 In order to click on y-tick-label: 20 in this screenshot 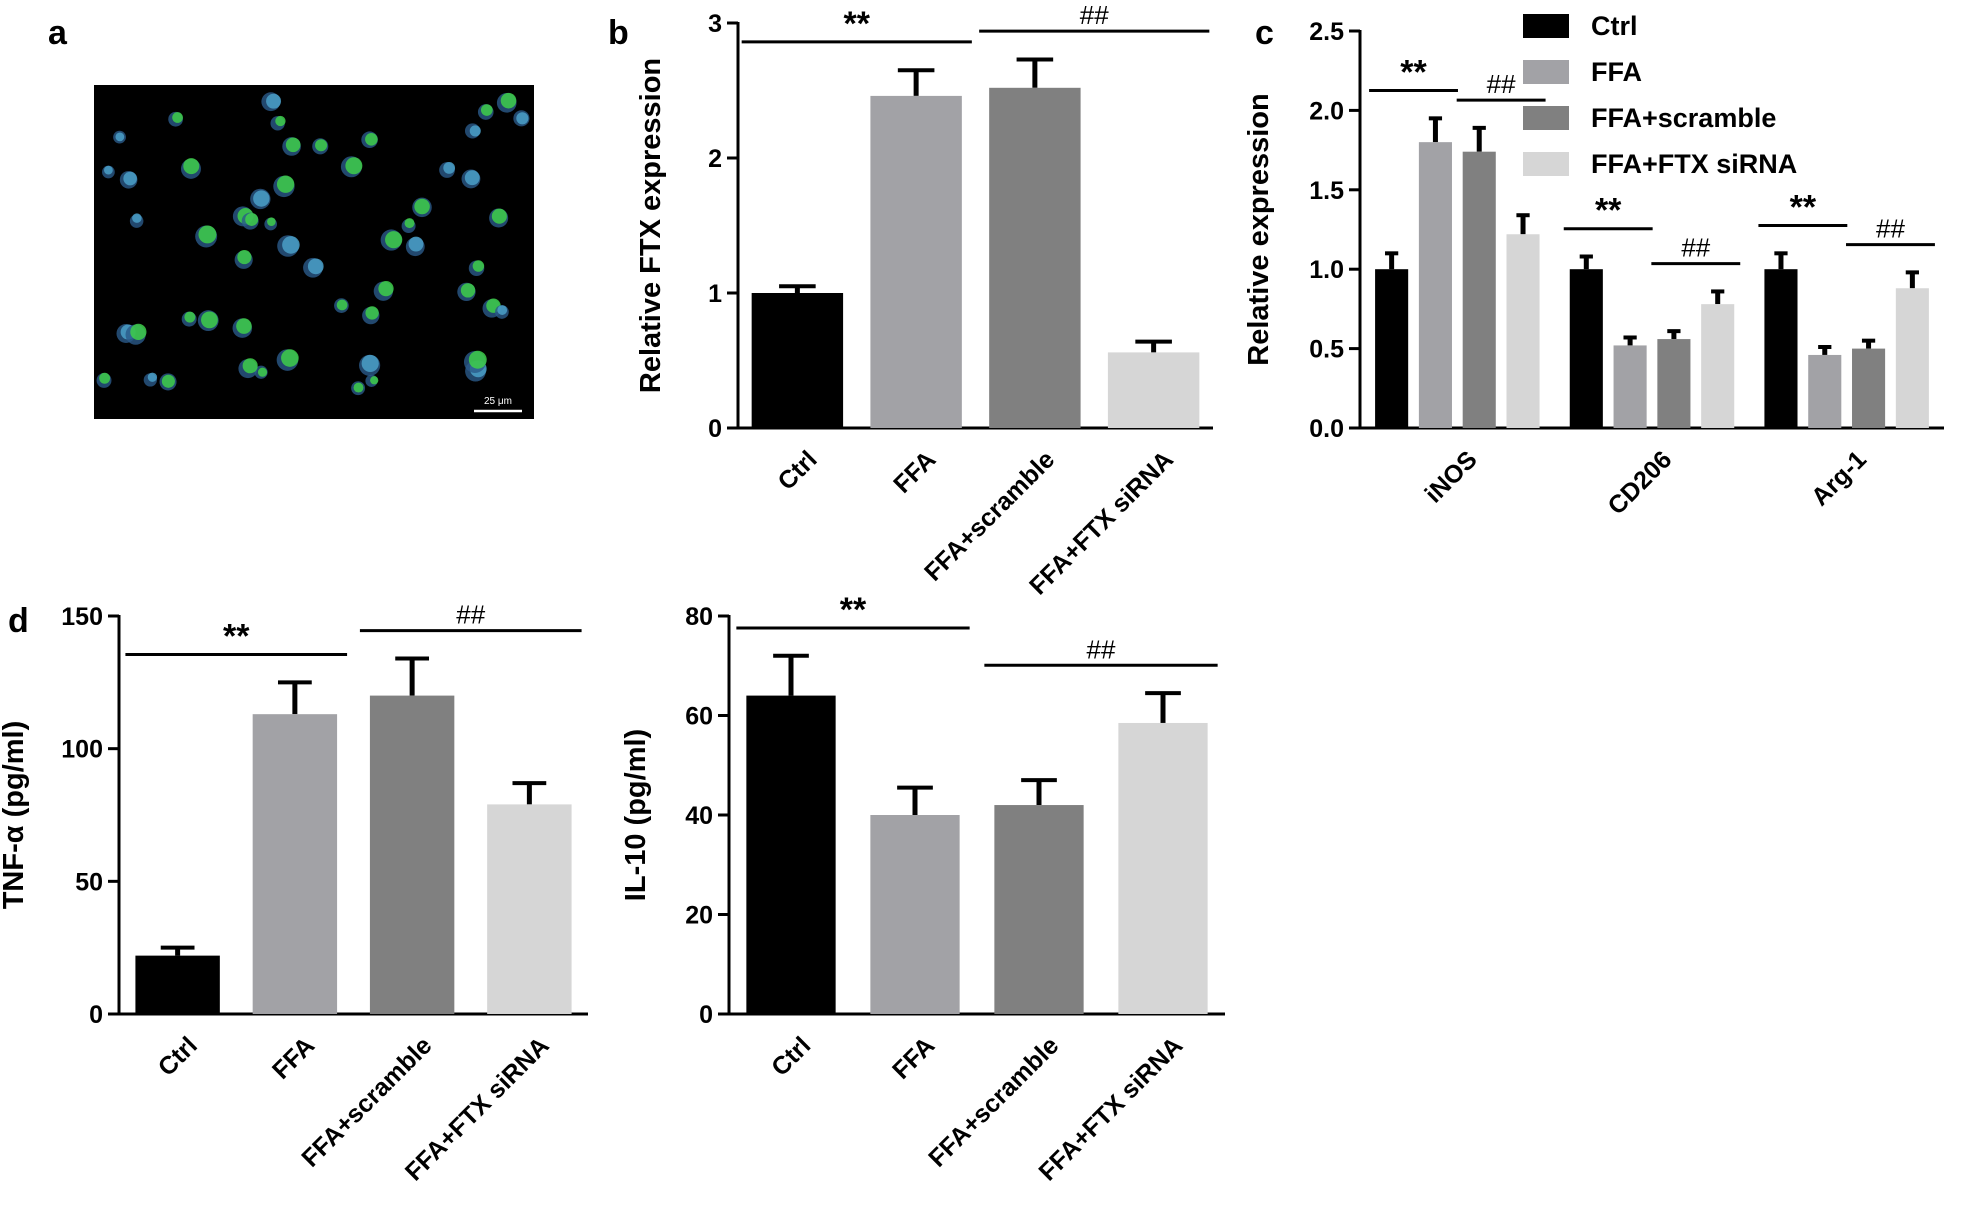, I will do `click(699, 916)`.